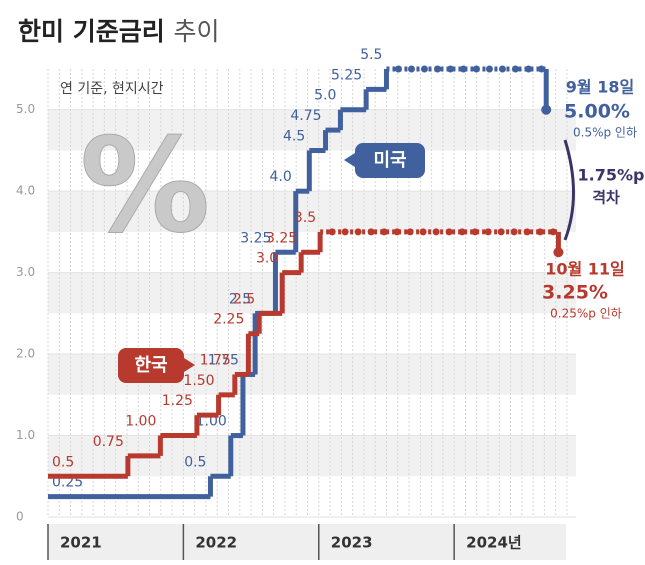 The image size is (645, 565). Describe the element at coordinates (20, 517) in the screenshot. I see `y-tick-label: 0` at that location.